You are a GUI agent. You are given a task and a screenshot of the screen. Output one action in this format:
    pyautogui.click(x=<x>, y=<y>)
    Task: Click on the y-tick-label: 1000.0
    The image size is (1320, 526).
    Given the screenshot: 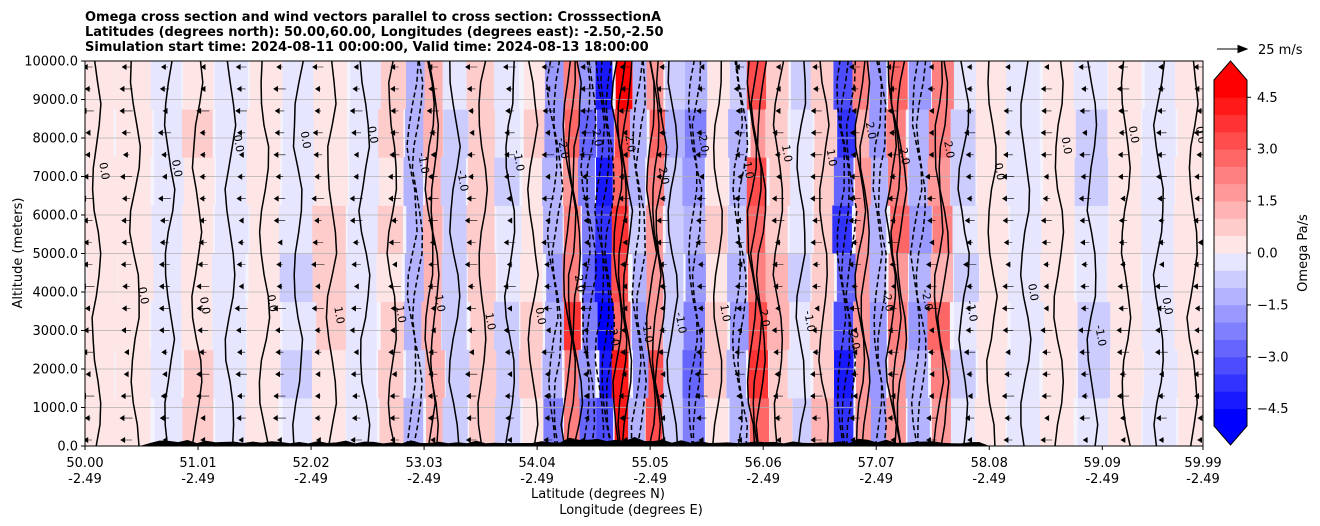 What is the action you would take?
    pyautogui.click(x=56, y=408)
    